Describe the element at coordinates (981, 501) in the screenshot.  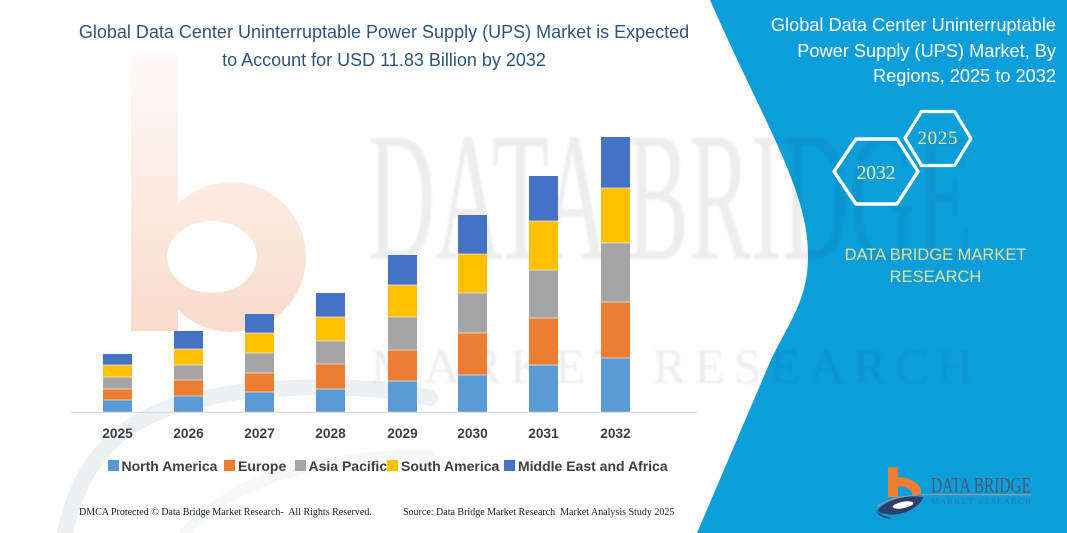
I see `svg-text: MARKET RESEARCH` at that location.